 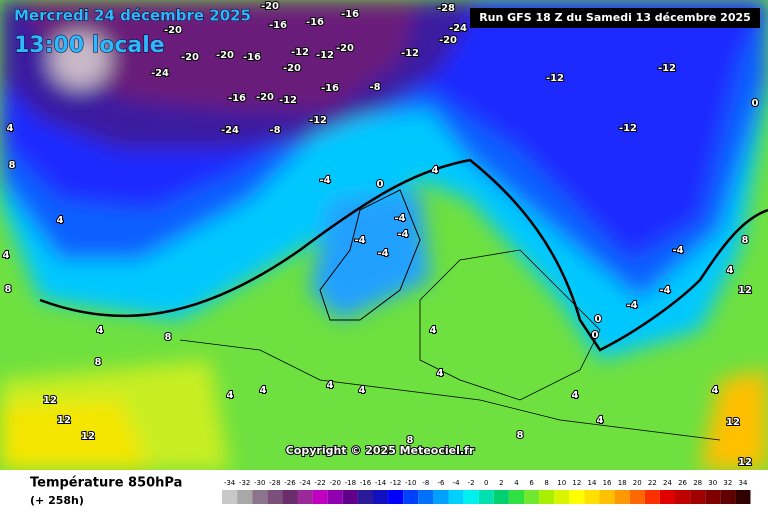 I want to click on forecast-time: 13:00 locale, so click(x=89, y=45).